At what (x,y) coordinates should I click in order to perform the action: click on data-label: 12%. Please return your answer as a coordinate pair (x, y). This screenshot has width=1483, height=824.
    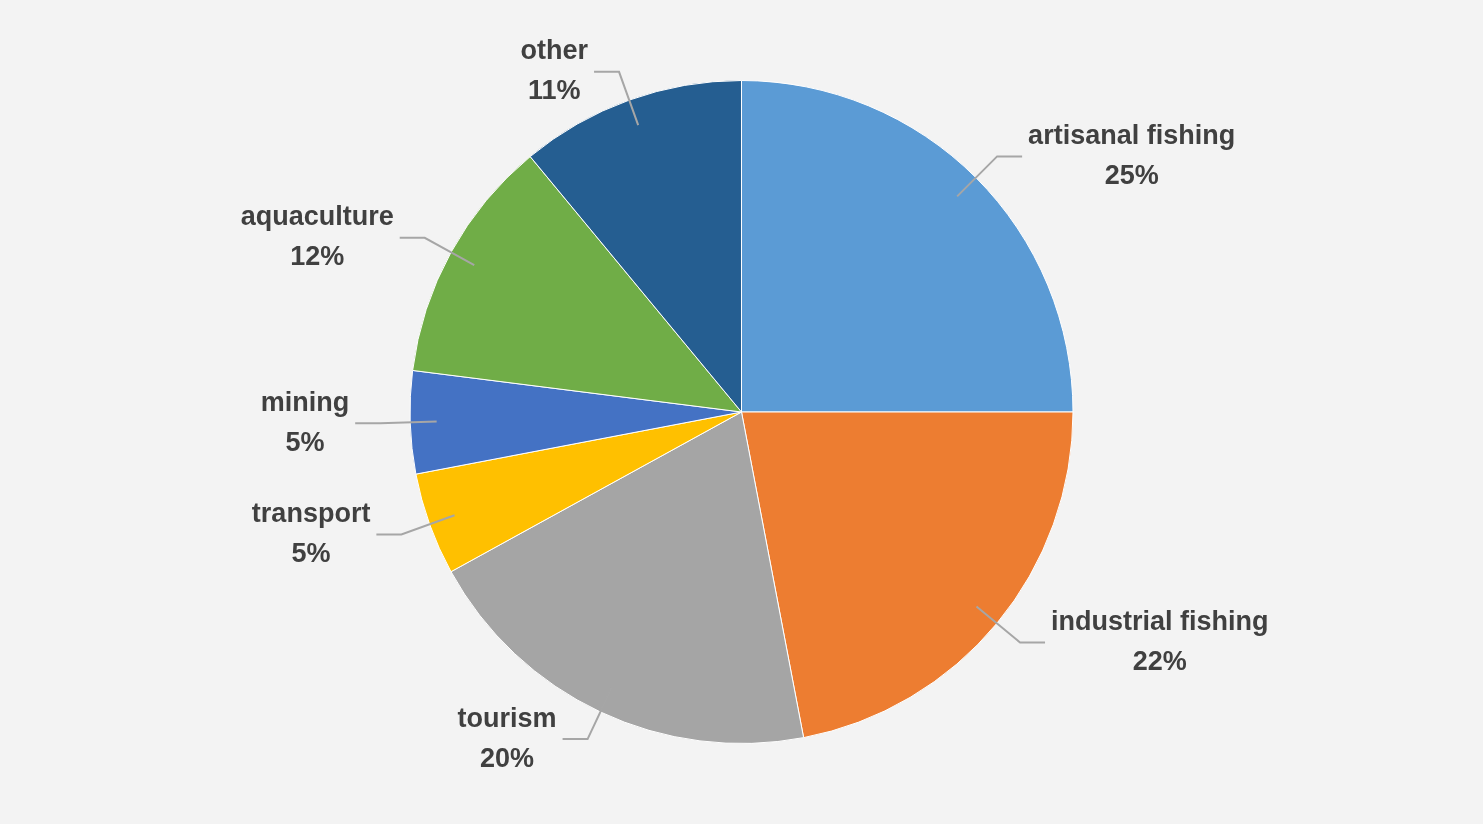
    Looking at the image, I should click on (317, 256).